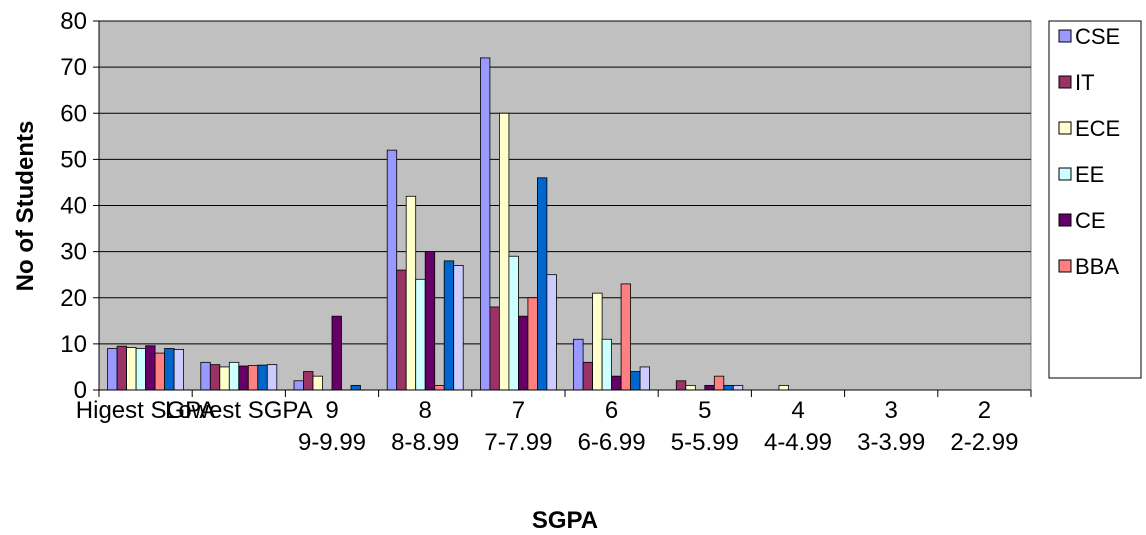  What do you see at coordinates (425, 442) in the screenshot?
I see `x-tick-label: 8-8.99` at bounding box center [425, 442].